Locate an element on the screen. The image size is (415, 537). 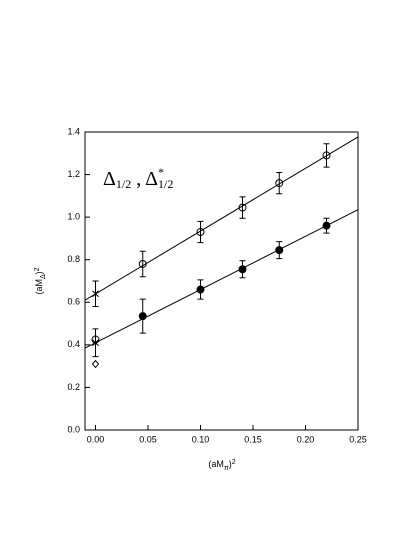
y-tick-label: 1.0 is located at coordinates (73, 217).